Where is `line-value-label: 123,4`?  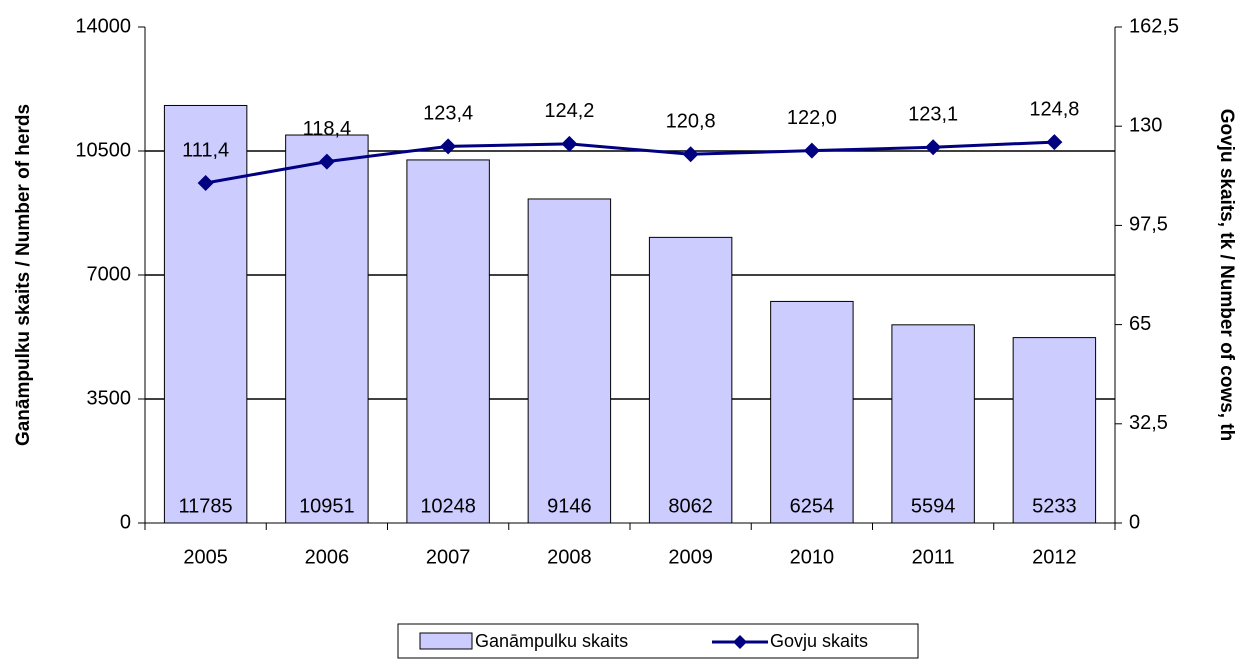 line-value-label: 123,4 is located at coordinates (448, 114).